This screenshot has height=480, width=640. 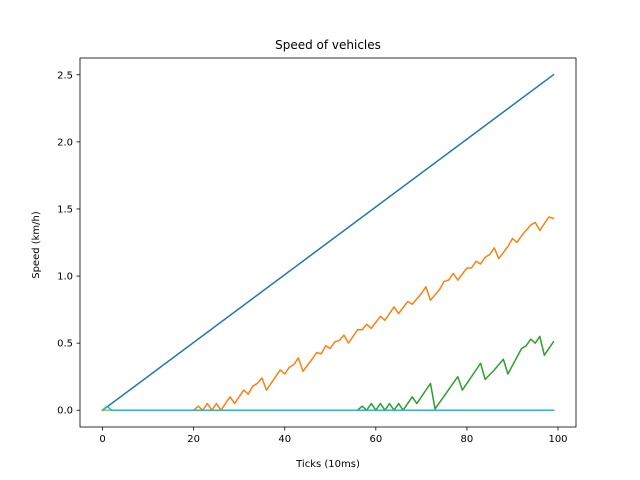 What do you see at coordinates (65, 209) in the screenshot?
I see `y-tick-label: 1.5` at bounding box center [65, 209].